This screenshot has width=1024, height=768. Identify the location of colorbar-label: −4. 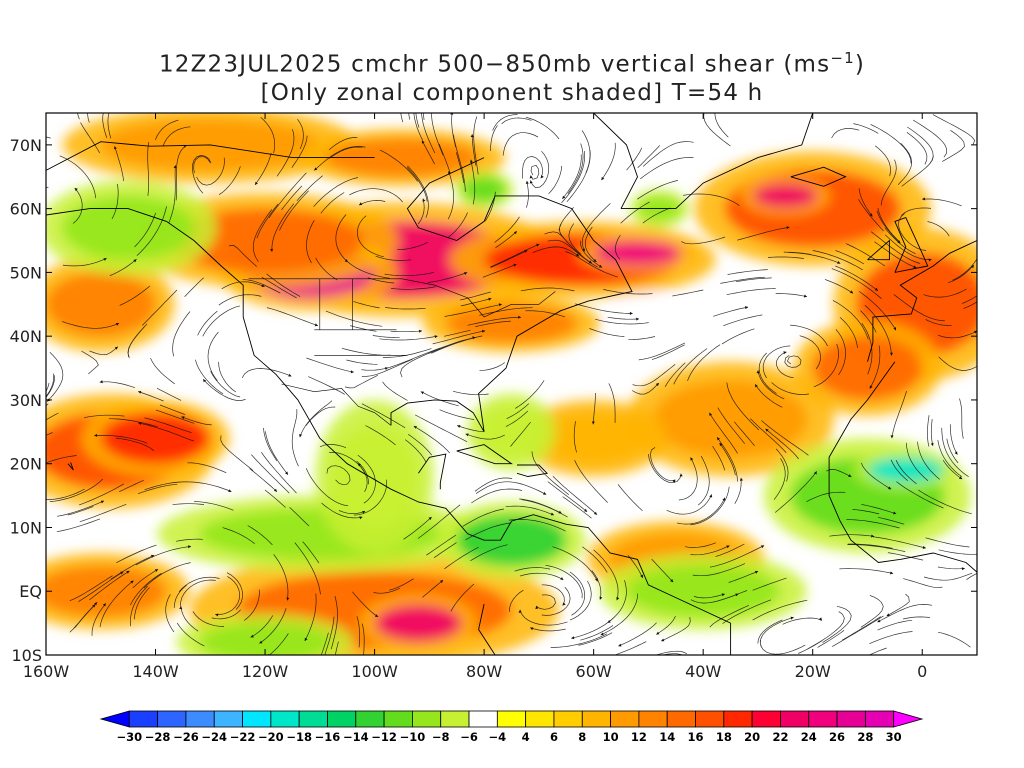
(498, 737).